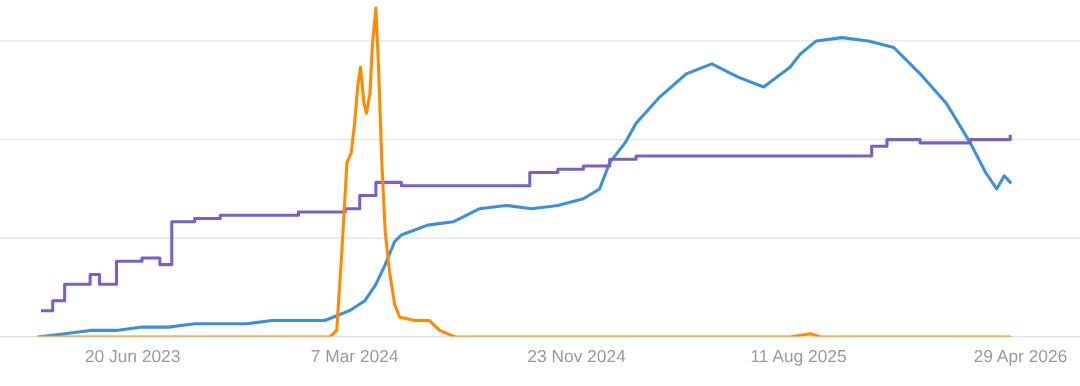  I want to click on x-tick-label: 11 Aug 2025, so click(798, 357).